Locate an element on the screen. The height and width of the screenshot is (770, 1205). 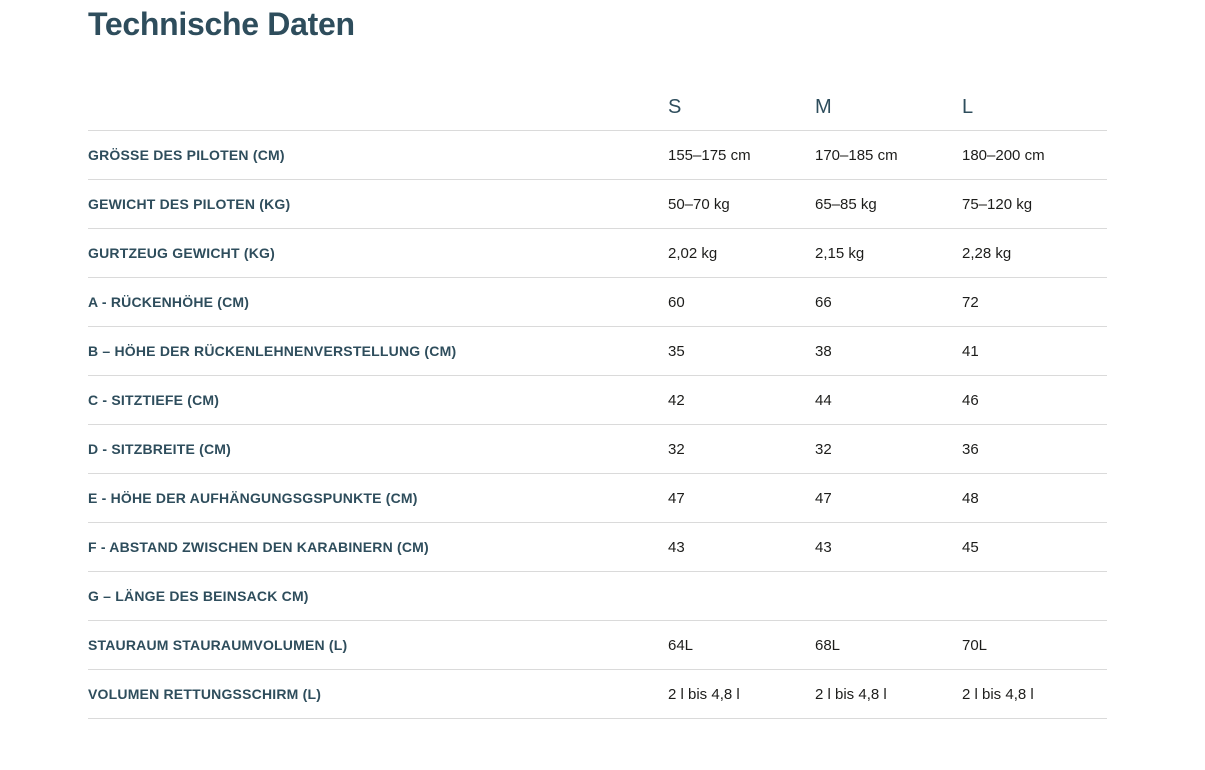
row-value-m: 32 is located at coordinates (823, 449).